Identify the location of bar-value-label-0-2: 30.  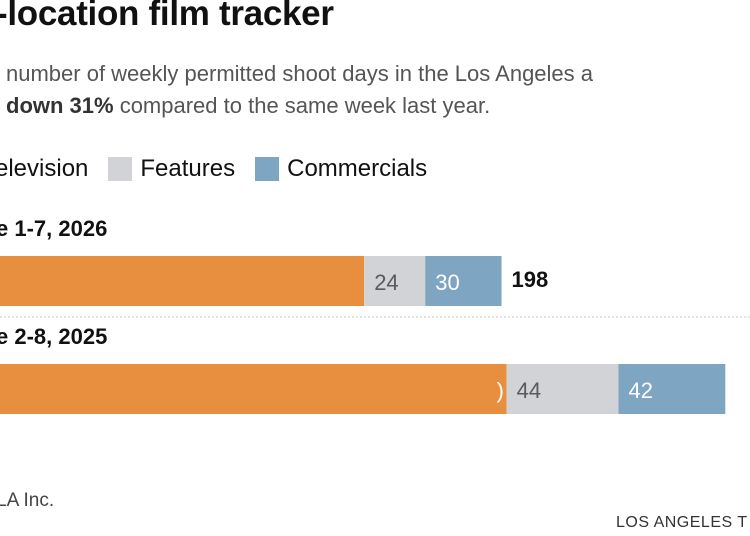
(447, 282).